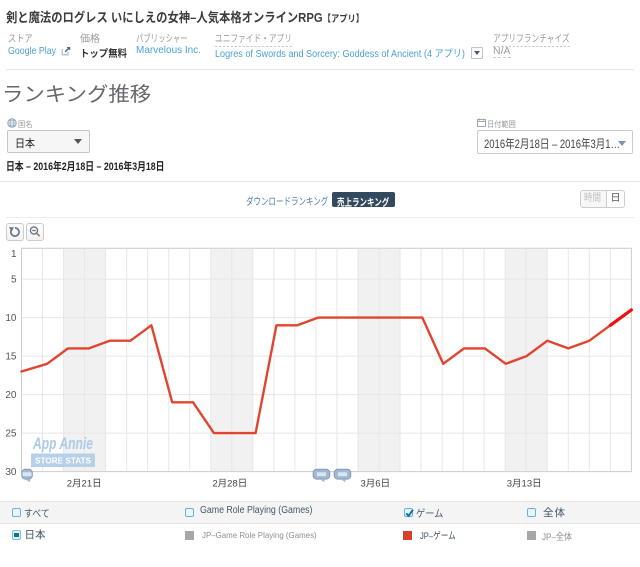  What do you see at coordinates (63, 461) in the screenshot?
I see `svg-text: STORE STATS` at bounding box center [63, 461].